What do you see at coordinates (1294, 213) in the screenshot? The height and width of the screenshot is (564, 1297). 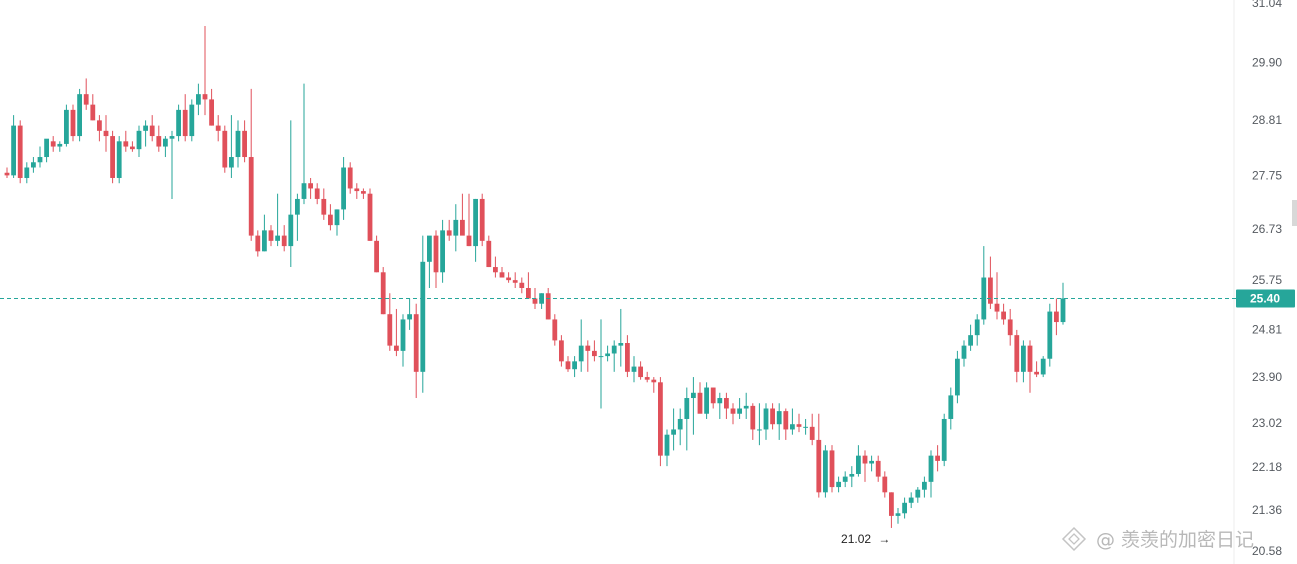 I see `price-scale-handle` at bounding box center [1294, 213].